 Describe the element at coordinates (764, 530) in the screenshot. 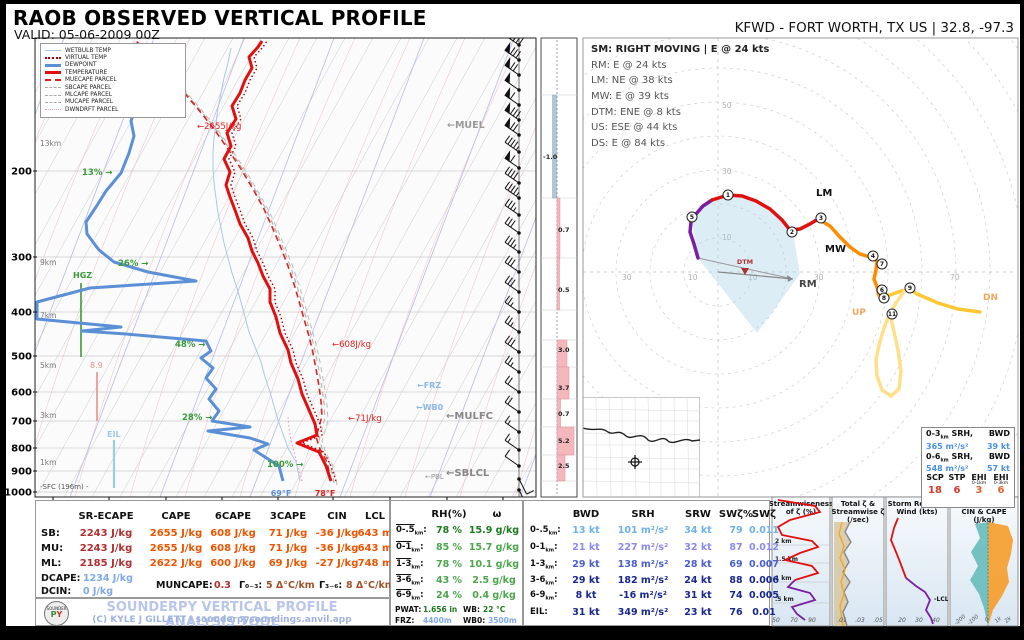

I see `shear-value: 0.011` at that location.